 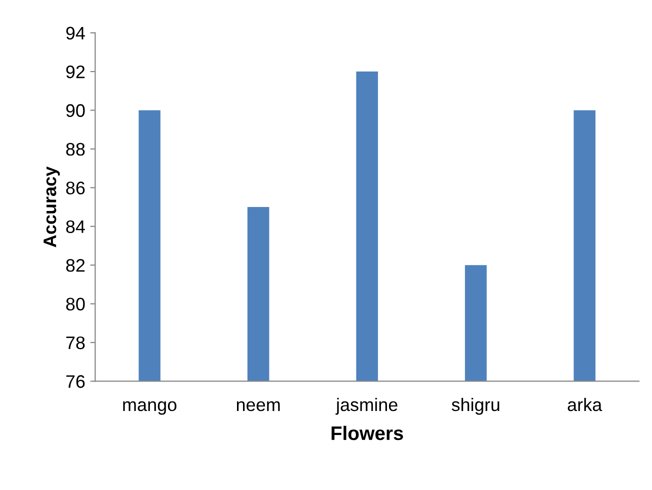 What do you see at coordinates (75, 149) in the screenshot?
I see `y-tick-label: 88` at bounding box center [75, 149].